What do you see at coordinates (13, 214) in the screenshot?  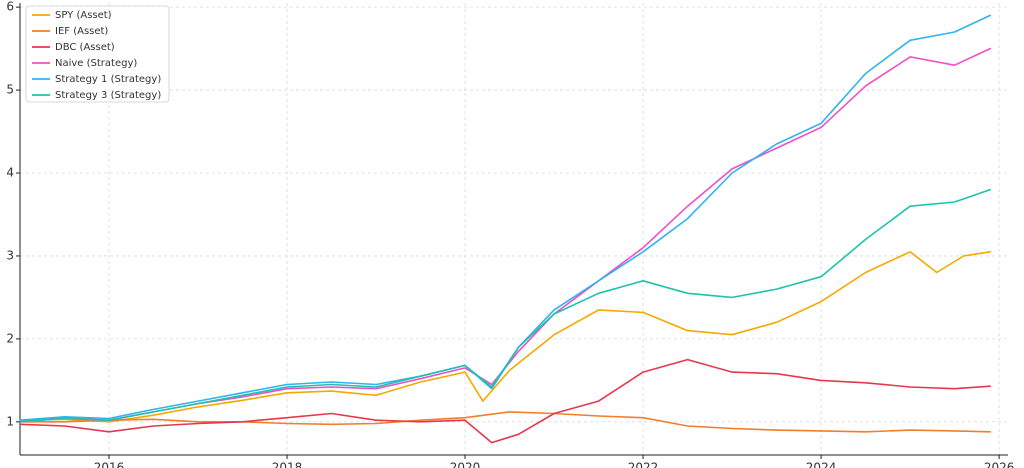 I see `y-tick-labels: 1 2 3 4 5 6` at bounding box center [13, 214].